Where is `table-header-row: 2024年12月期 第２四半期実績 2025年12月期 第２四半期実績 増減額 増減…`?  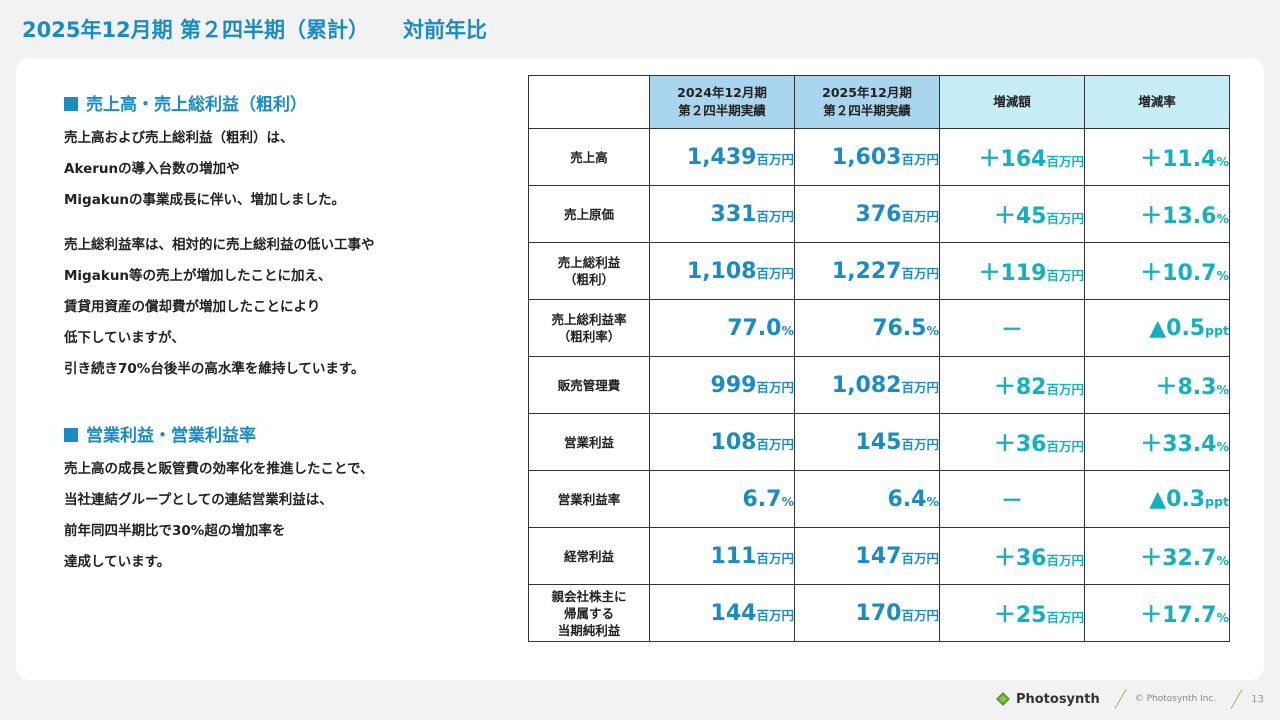
table-header-row: 2024年12月期 第２四半期実績 2025年12月期 第２四半期実績 増減額 増減… is located at coordinates (879, 102).